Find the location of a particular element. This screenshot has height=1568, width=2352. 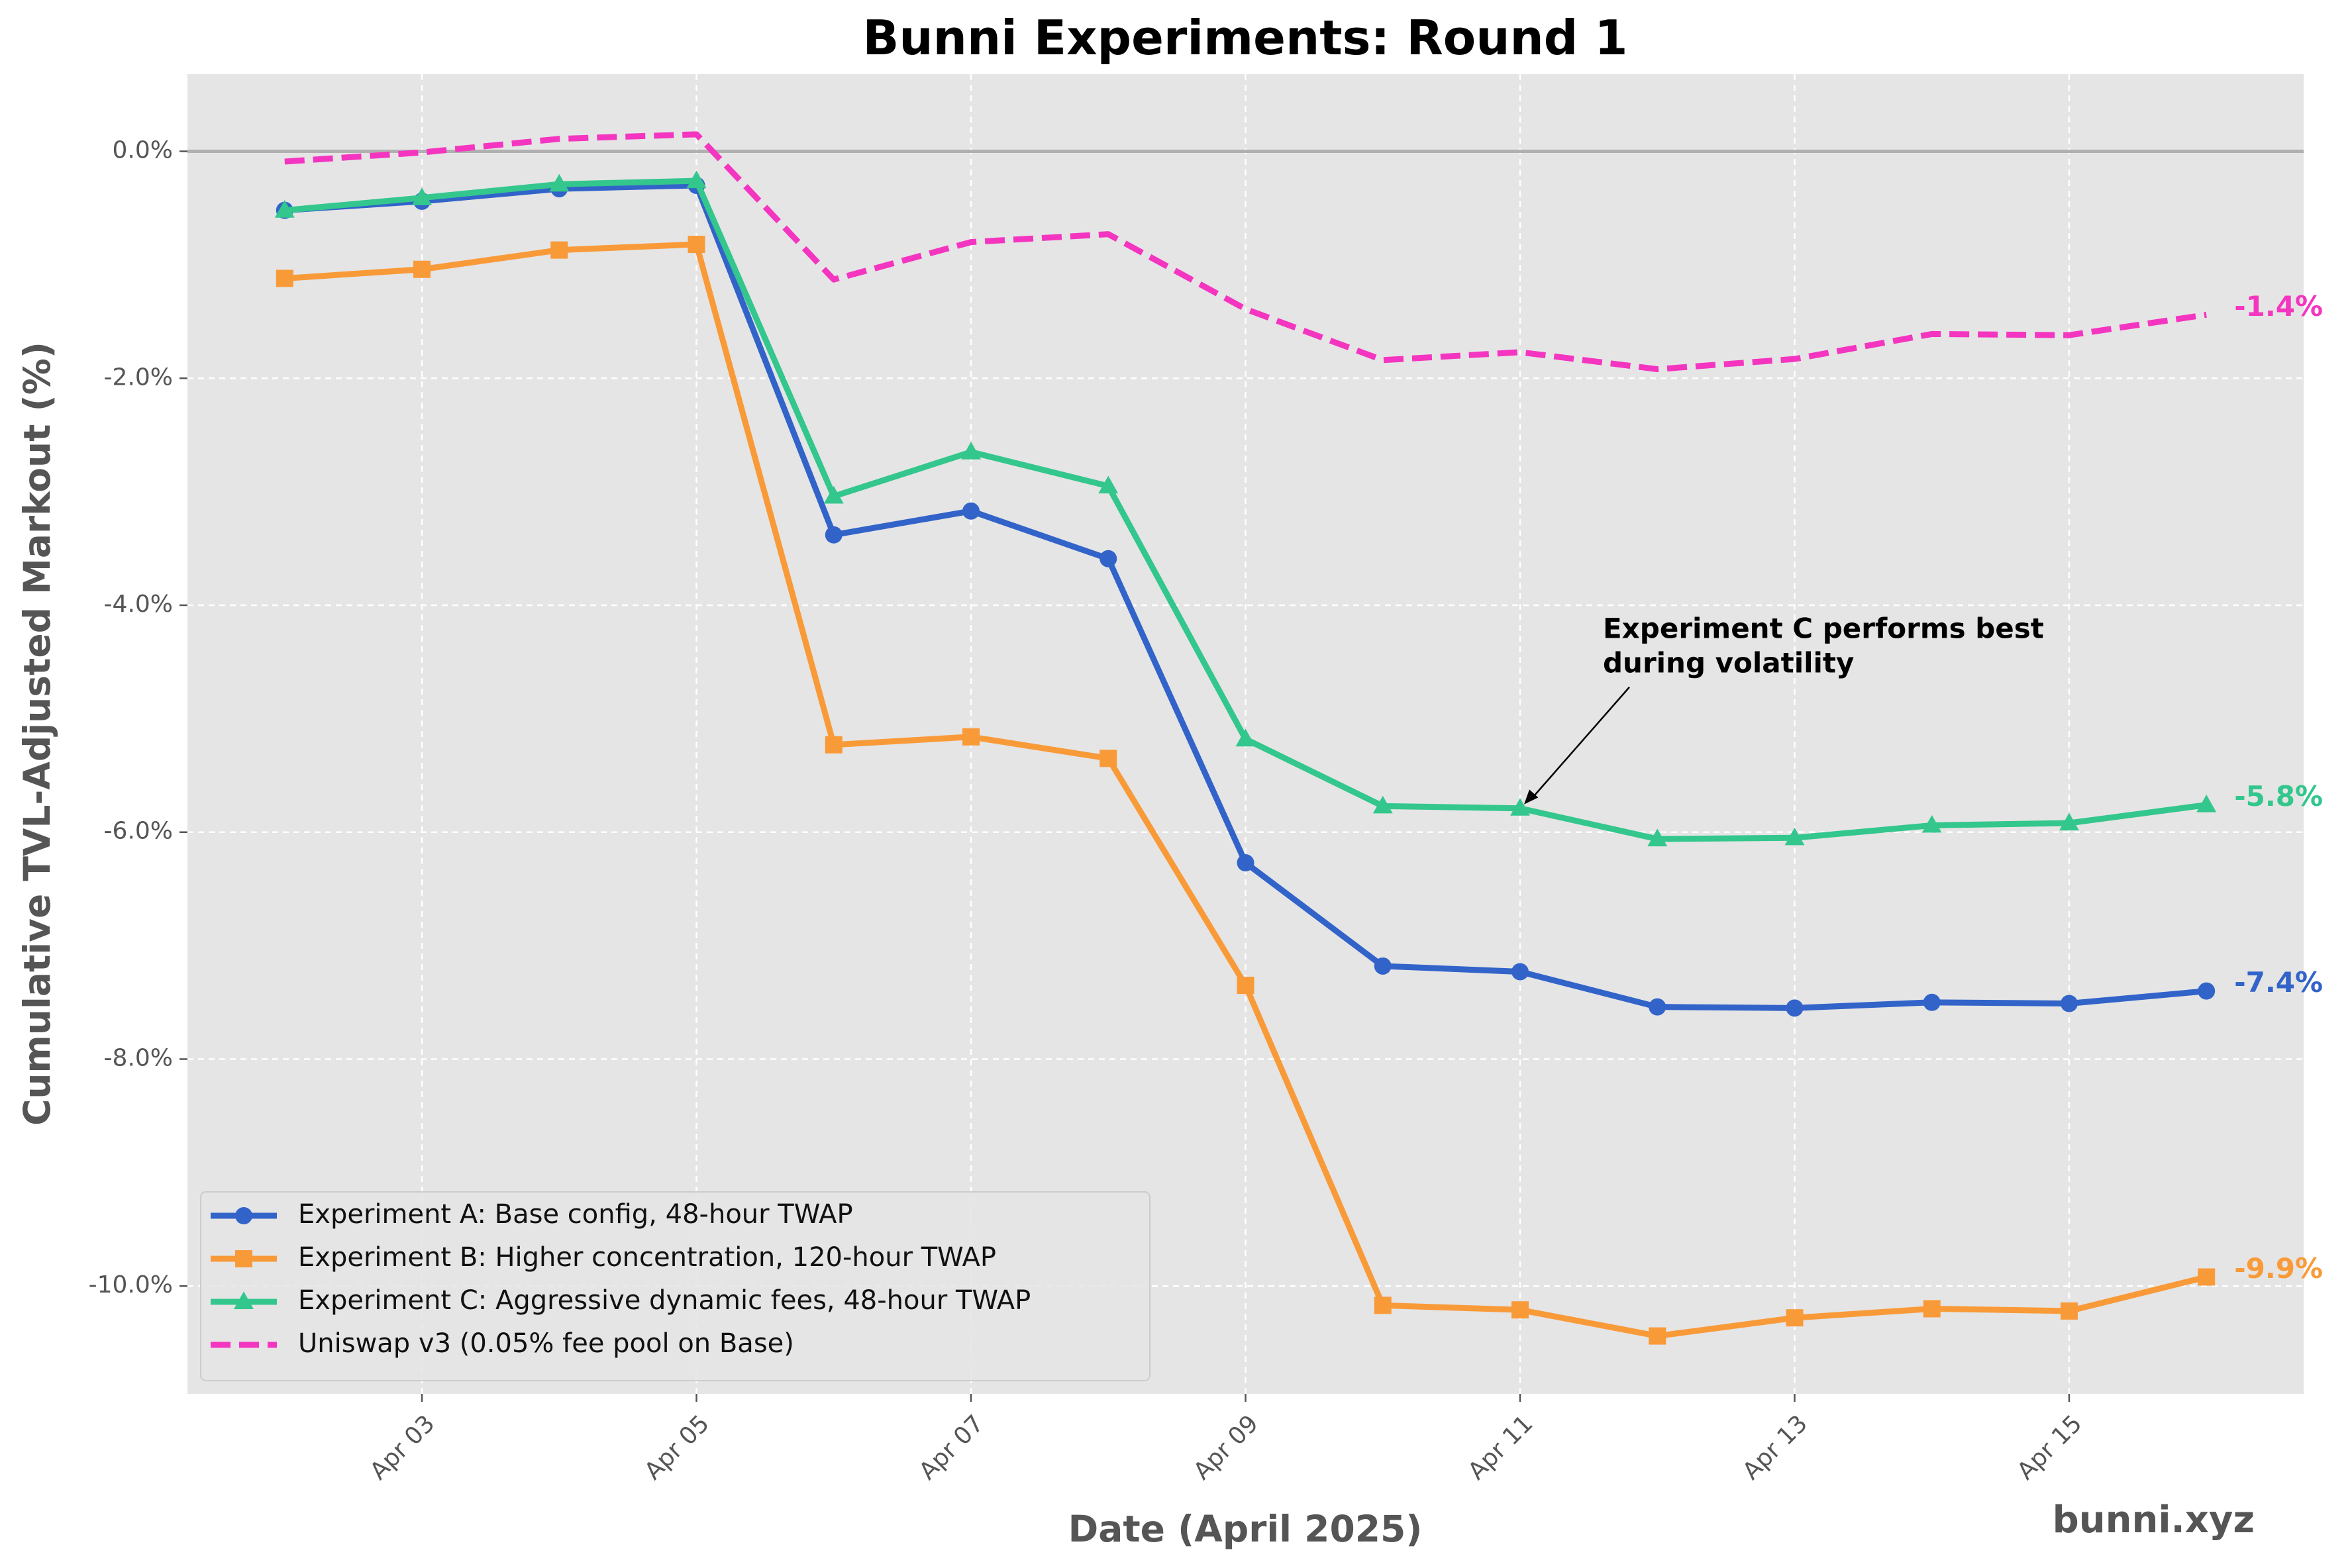

series-end-label: -9.9% is located at coordinates (2278, 1268).